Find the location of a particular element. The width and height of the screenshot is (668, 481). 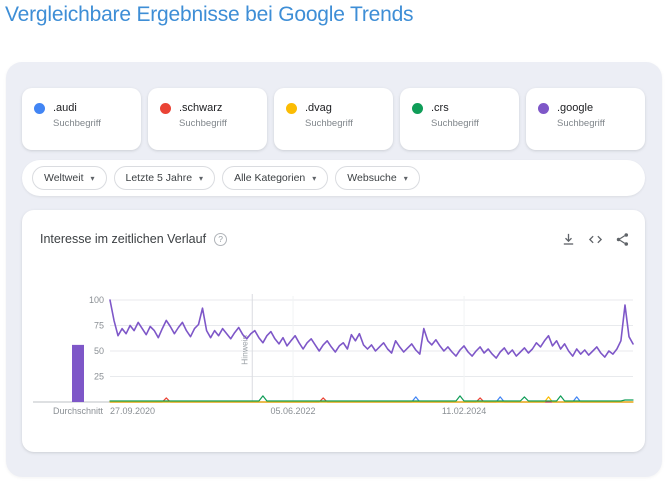

share-button is located at coordinates (622, 239).